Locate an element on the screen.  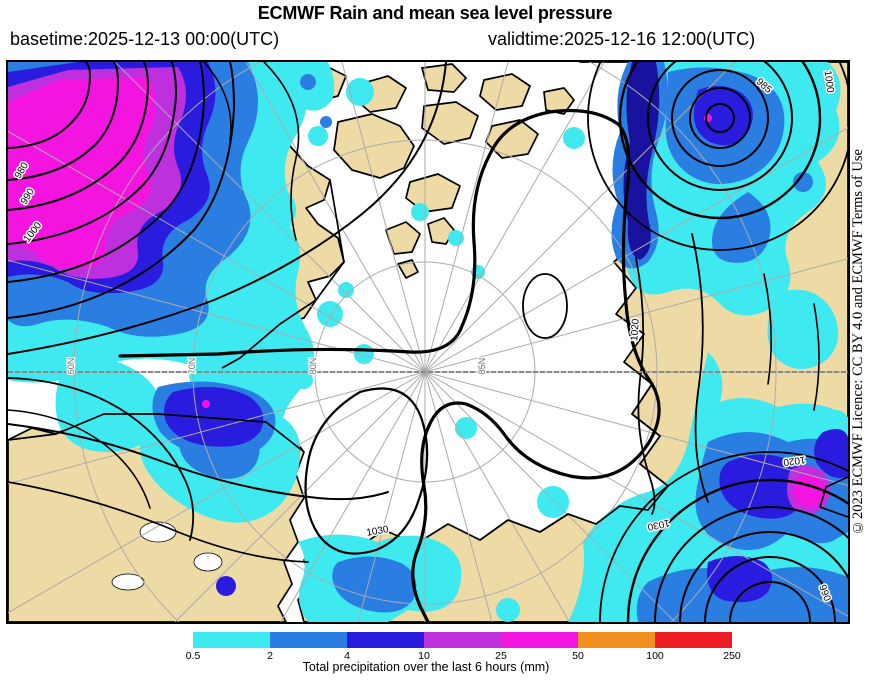
precip-colorbar-ticks: 0.5 2 4 10 25 50 100 250 is located at coordinates (463, 655).